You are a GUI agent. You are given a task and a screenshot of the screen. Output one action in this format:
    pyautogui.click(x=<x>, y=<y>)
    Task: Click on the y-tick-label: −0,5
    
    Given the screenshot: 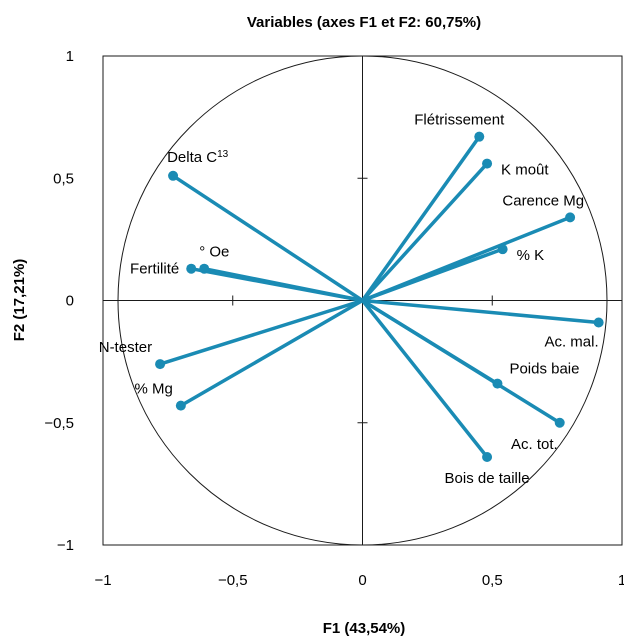 What is the action you would take?
    pyautogui.click(x=59, y=423)
    